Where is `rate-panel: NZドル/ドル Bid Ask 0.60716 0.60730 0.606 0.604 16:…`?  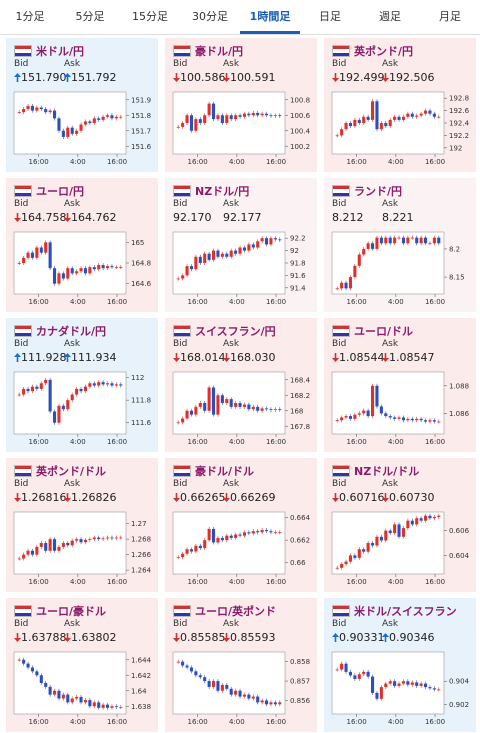 rate-panel: NZドル/ドル Bid Ask 0.60716 0.60730 0.606 0.604 16:… is located at coordinates (400, 525).